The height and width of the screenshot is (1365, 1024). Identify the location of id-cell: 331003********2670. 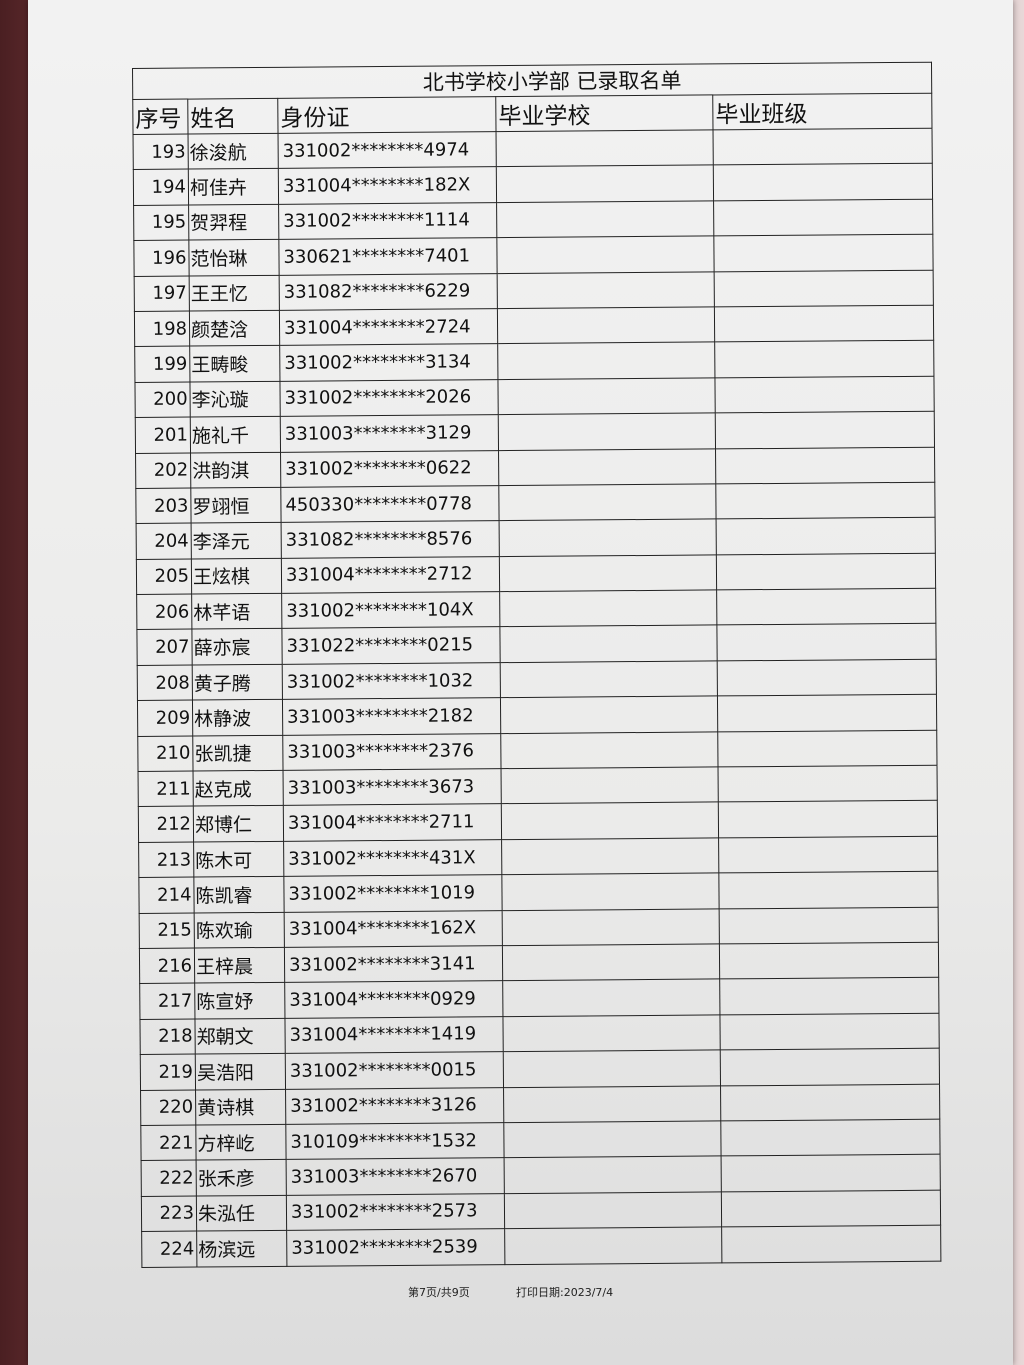
(395, 1176).